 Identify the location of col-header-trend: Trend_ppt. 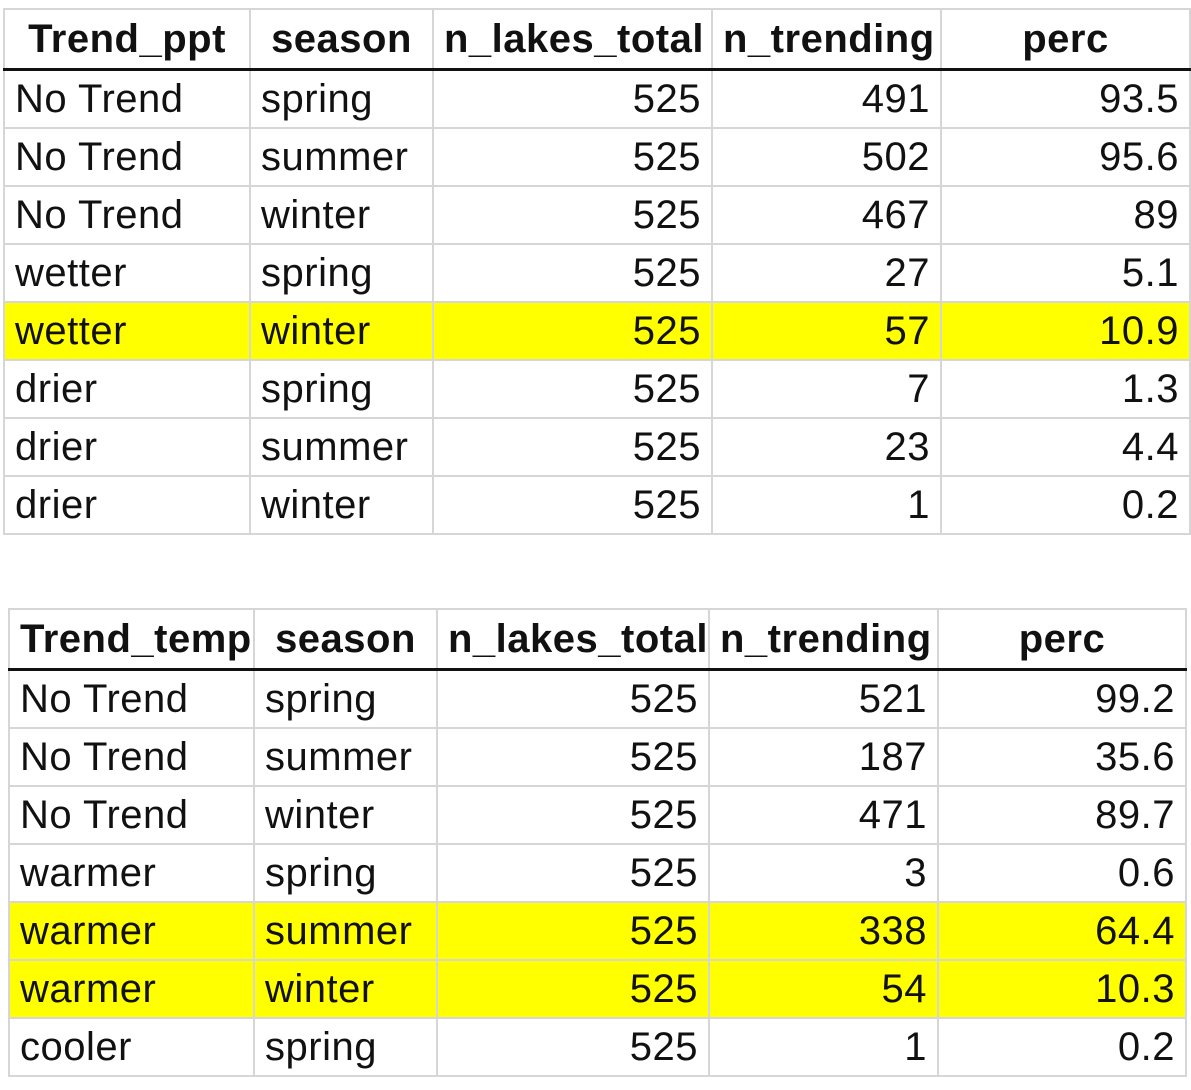
(127, 39).